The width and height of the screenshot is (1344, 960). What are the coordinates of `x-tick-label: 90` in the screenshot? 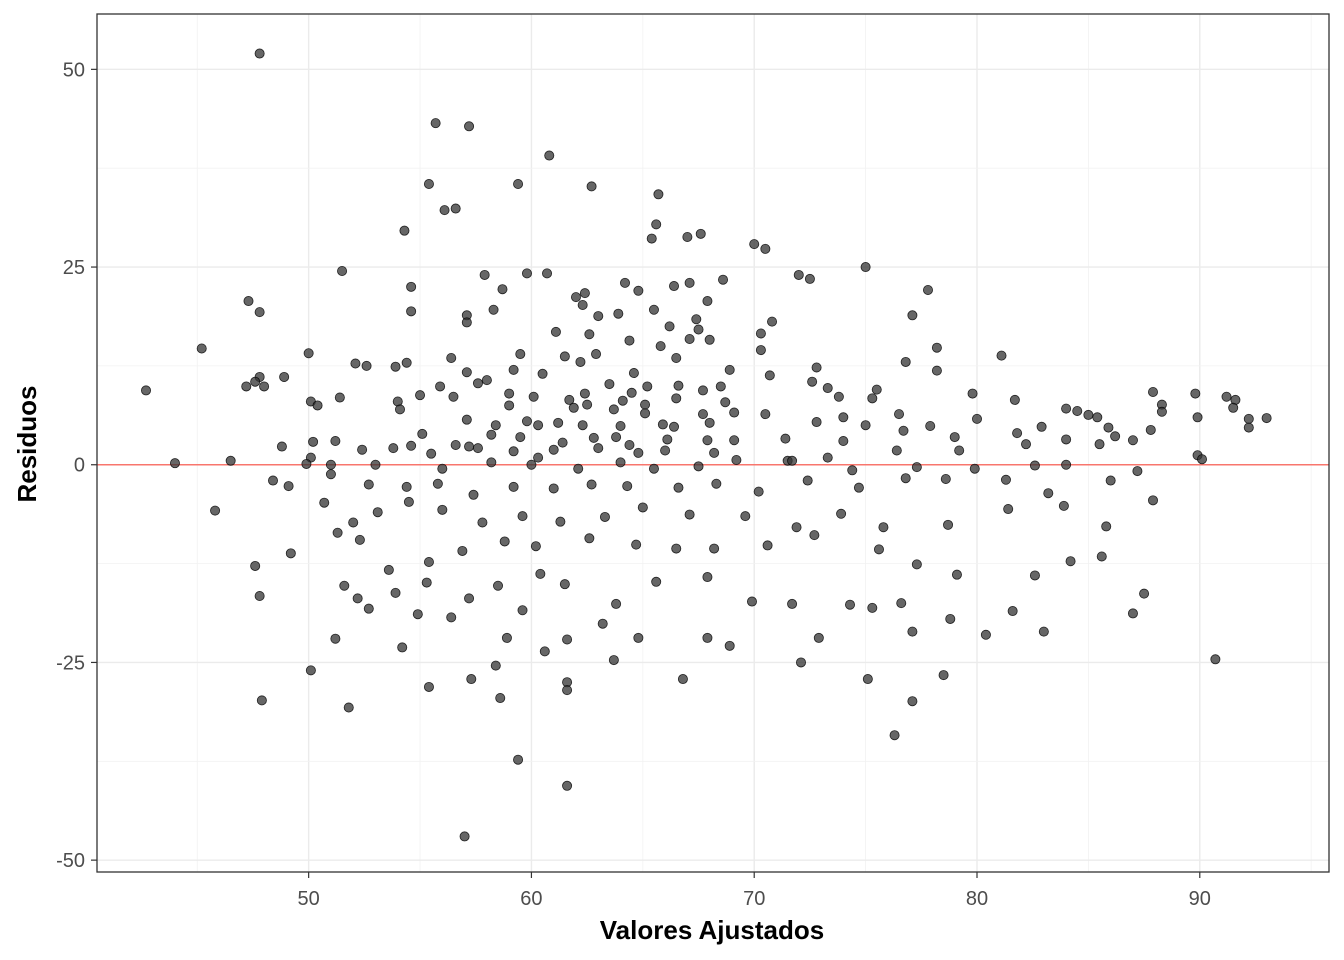 It's located at (1200, 899).